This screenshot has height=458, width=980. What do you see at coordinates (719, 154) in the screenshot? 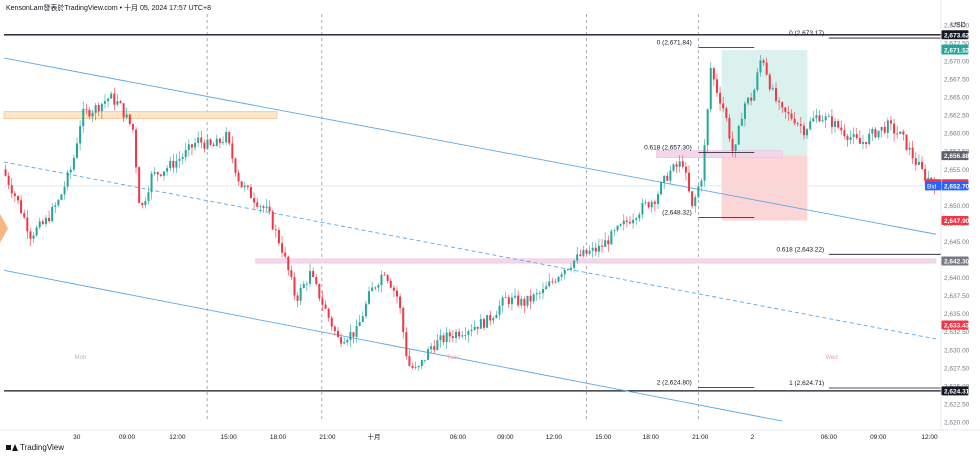
I see `entry-zone` at bounding box center [719, 154].